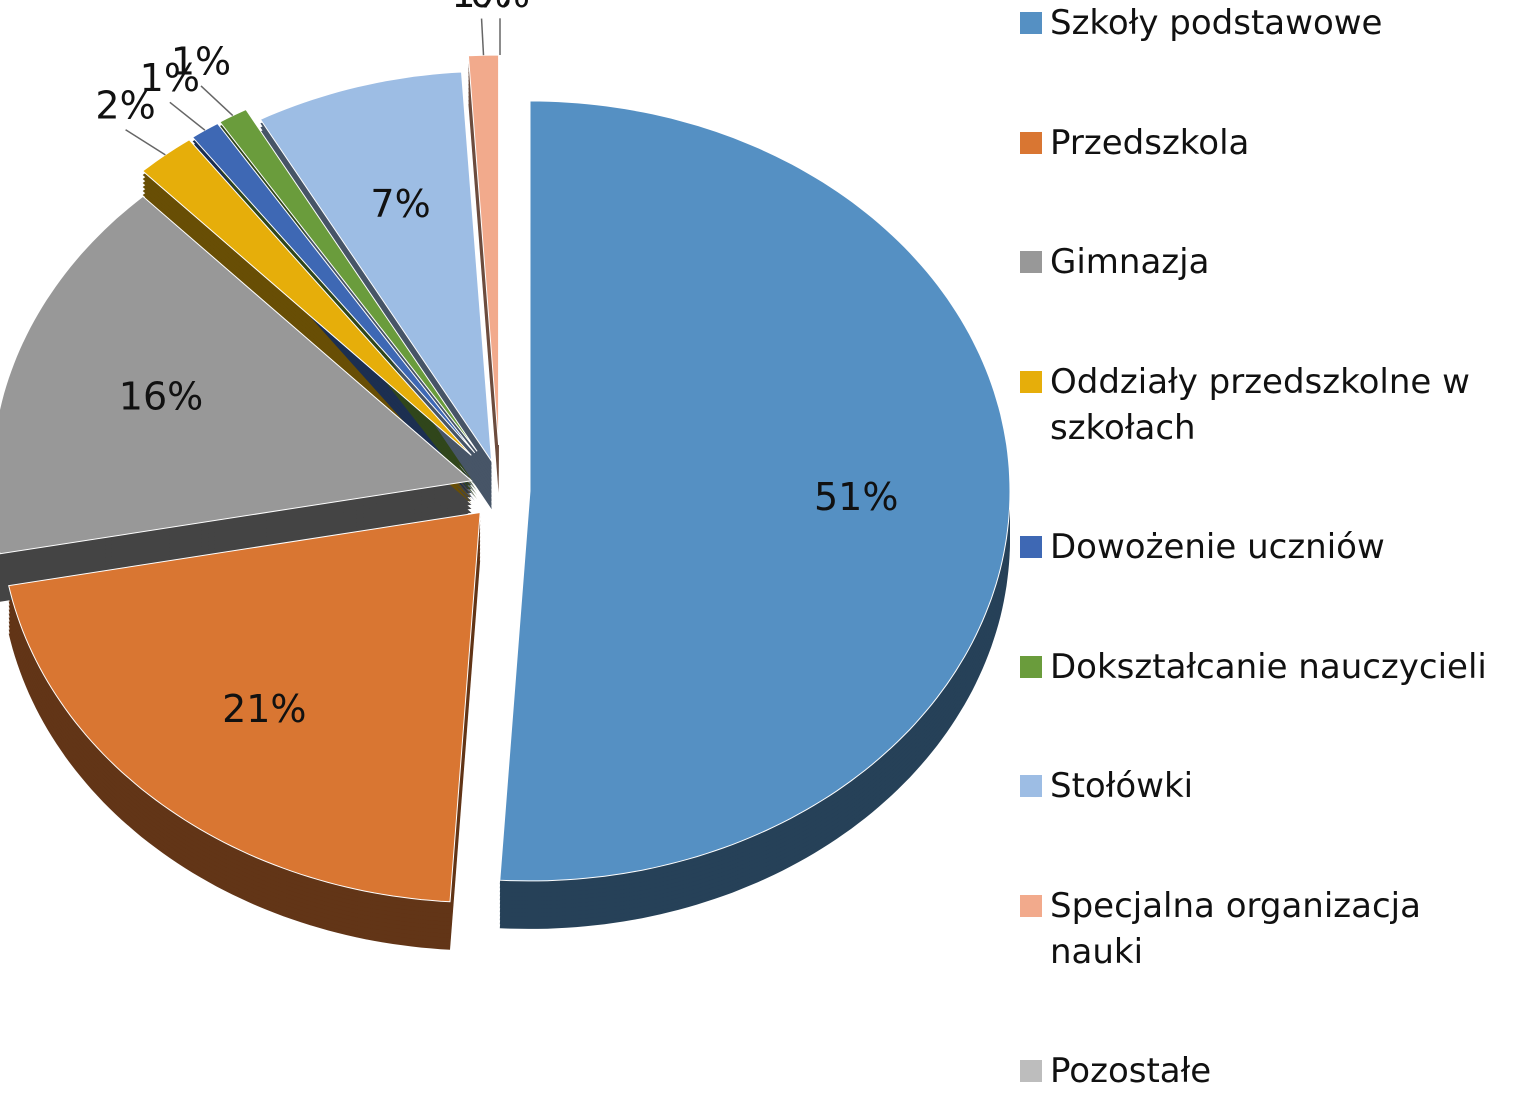 The image size is (1527, 1100). What do you see at coordinates (125, 105) in the screenshot?
I see `data-label: 2%` at bounding box center [125, 105].